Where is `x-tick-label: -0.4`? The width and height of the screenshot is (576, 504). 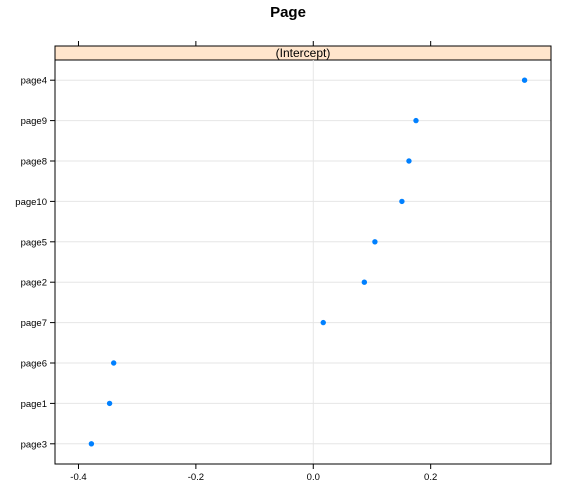
x-tick-label: -0.4 is located at coordinates (78, 477).